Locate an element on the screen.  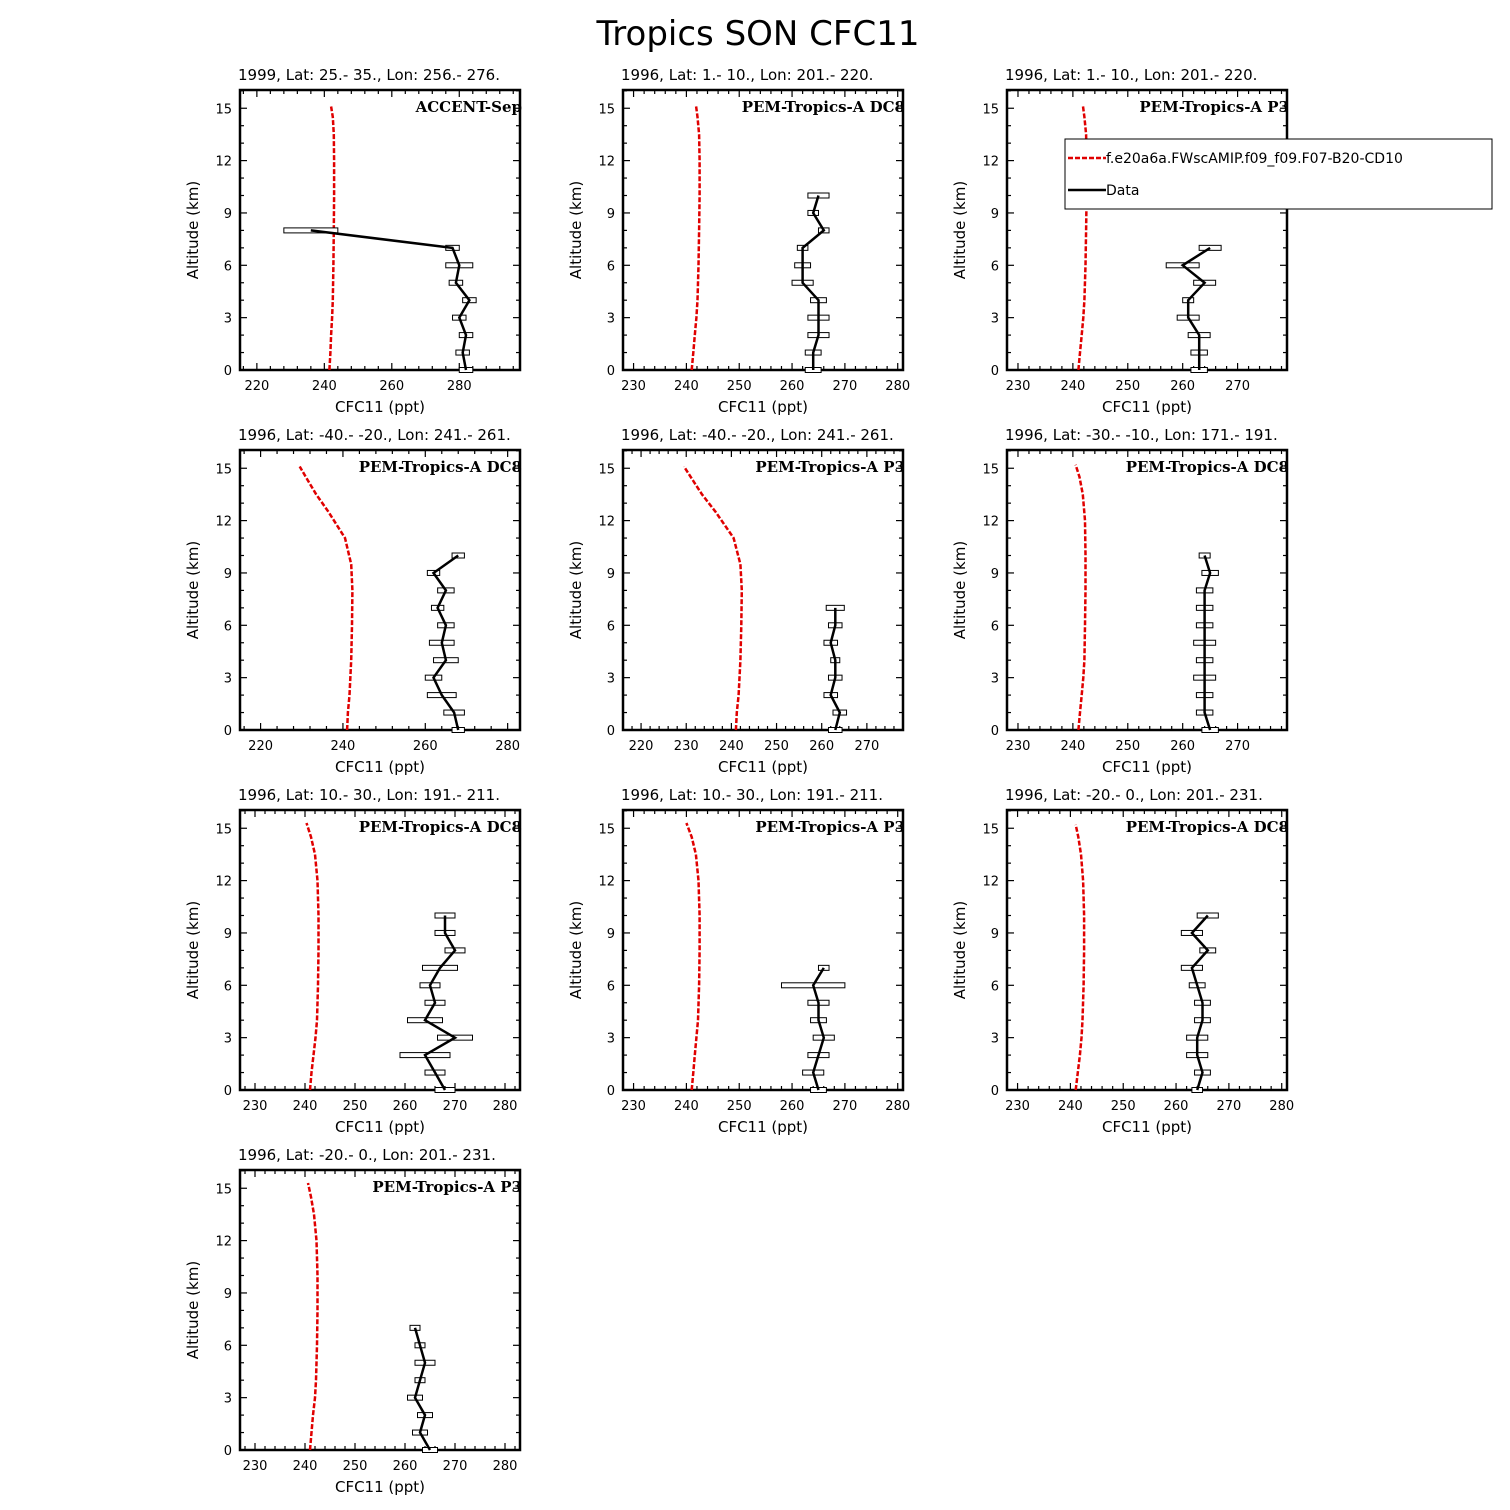
panel-header: 1996, Lat: 10.- 30., Lon: 191.- 211. is located at coordinates (369, 795).